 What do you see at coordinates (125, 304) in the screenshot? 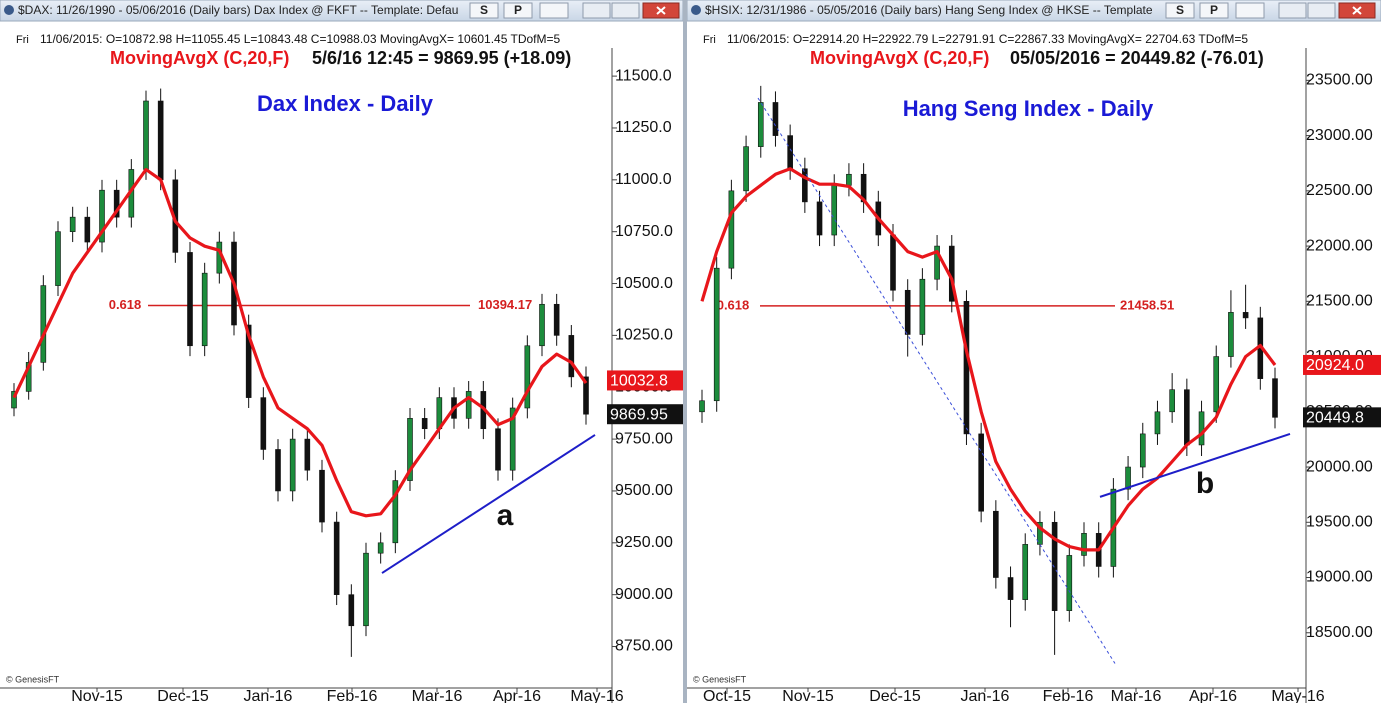
I see `fib-ratio: 0.618` at bounding box center [125, 304].